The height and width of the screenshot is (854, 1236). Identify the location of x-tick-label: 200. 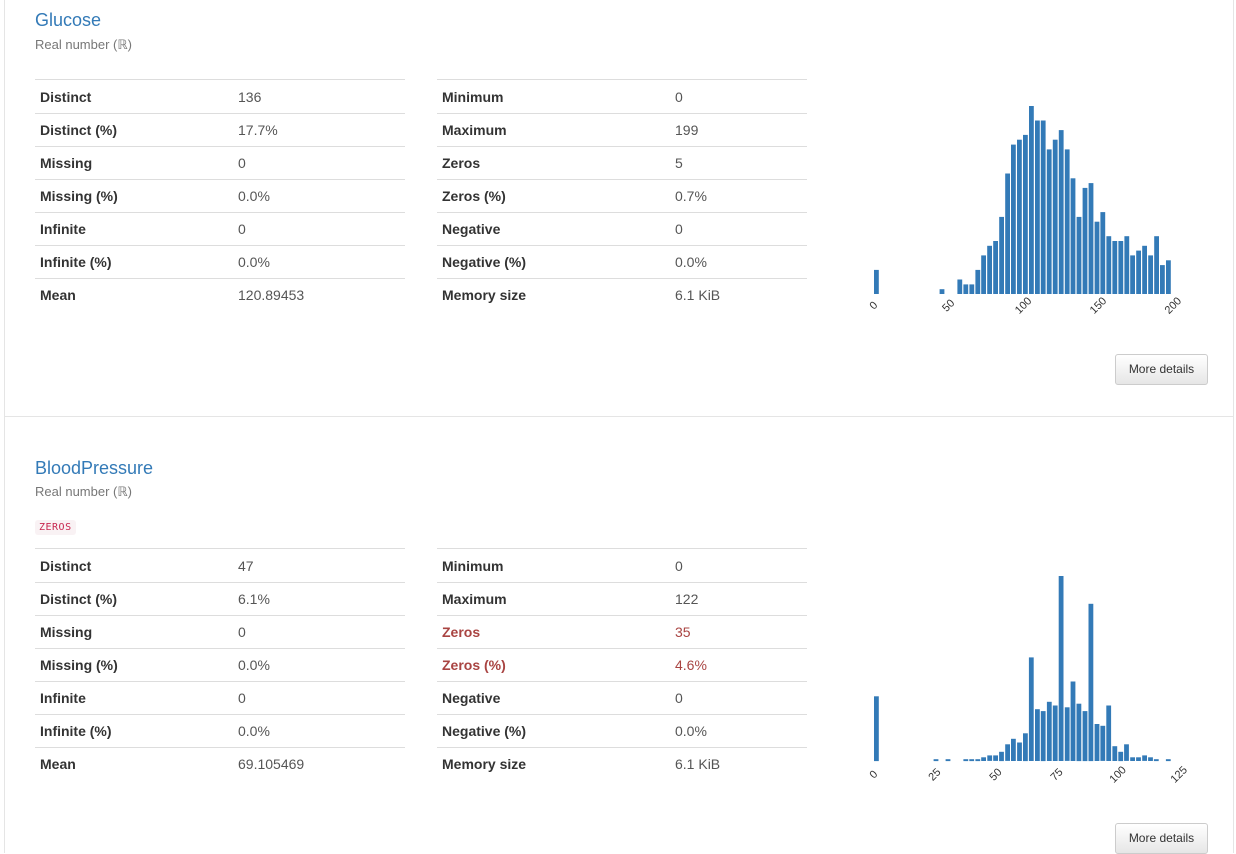
(1173, 305).